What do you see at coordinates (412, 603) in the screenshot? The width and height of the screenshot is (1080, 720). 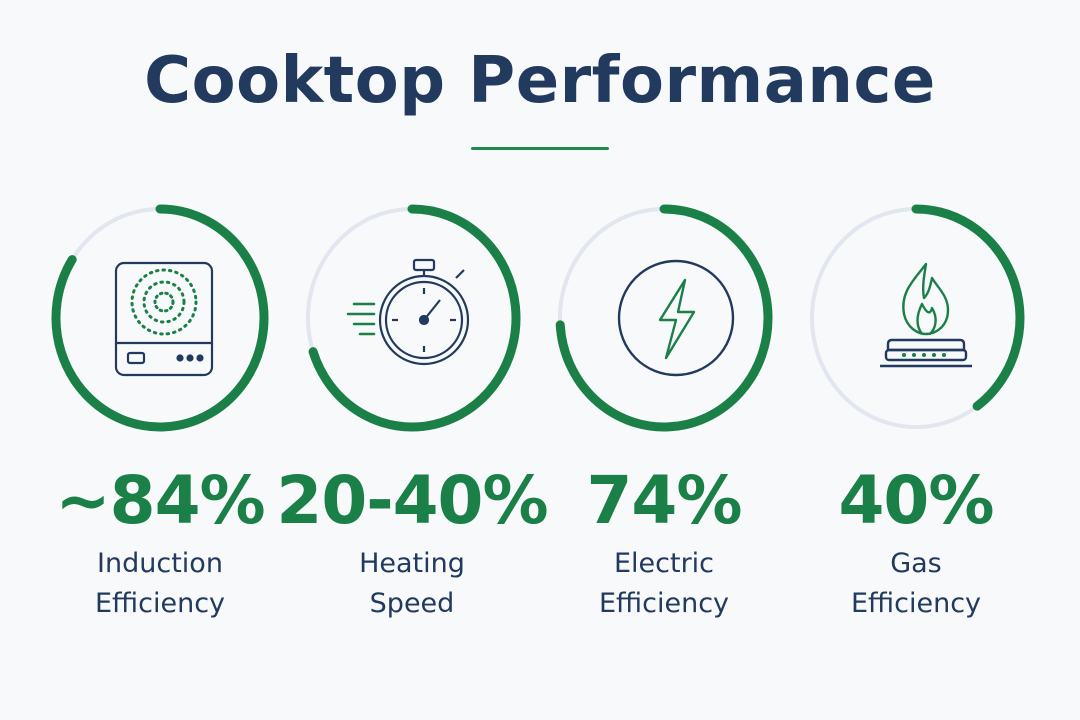 I see `stat-label-line2: Speed` at bounding box center [412, 603].